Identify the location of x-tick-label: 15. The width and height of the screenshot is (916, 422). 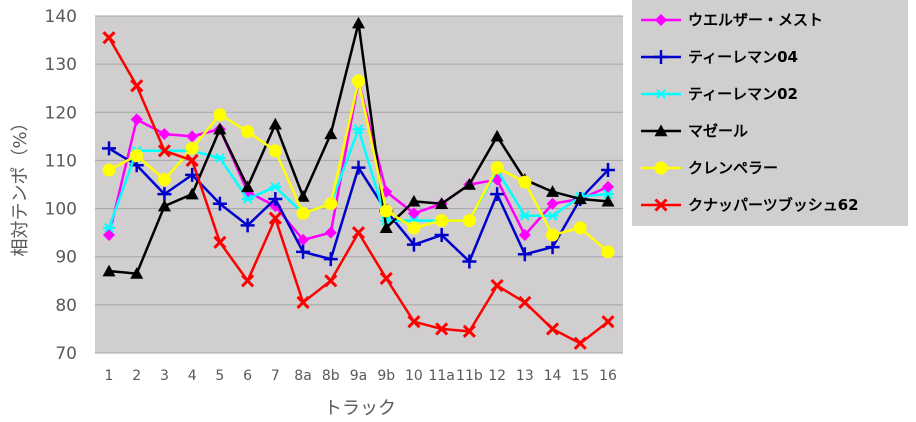
(580, 376).